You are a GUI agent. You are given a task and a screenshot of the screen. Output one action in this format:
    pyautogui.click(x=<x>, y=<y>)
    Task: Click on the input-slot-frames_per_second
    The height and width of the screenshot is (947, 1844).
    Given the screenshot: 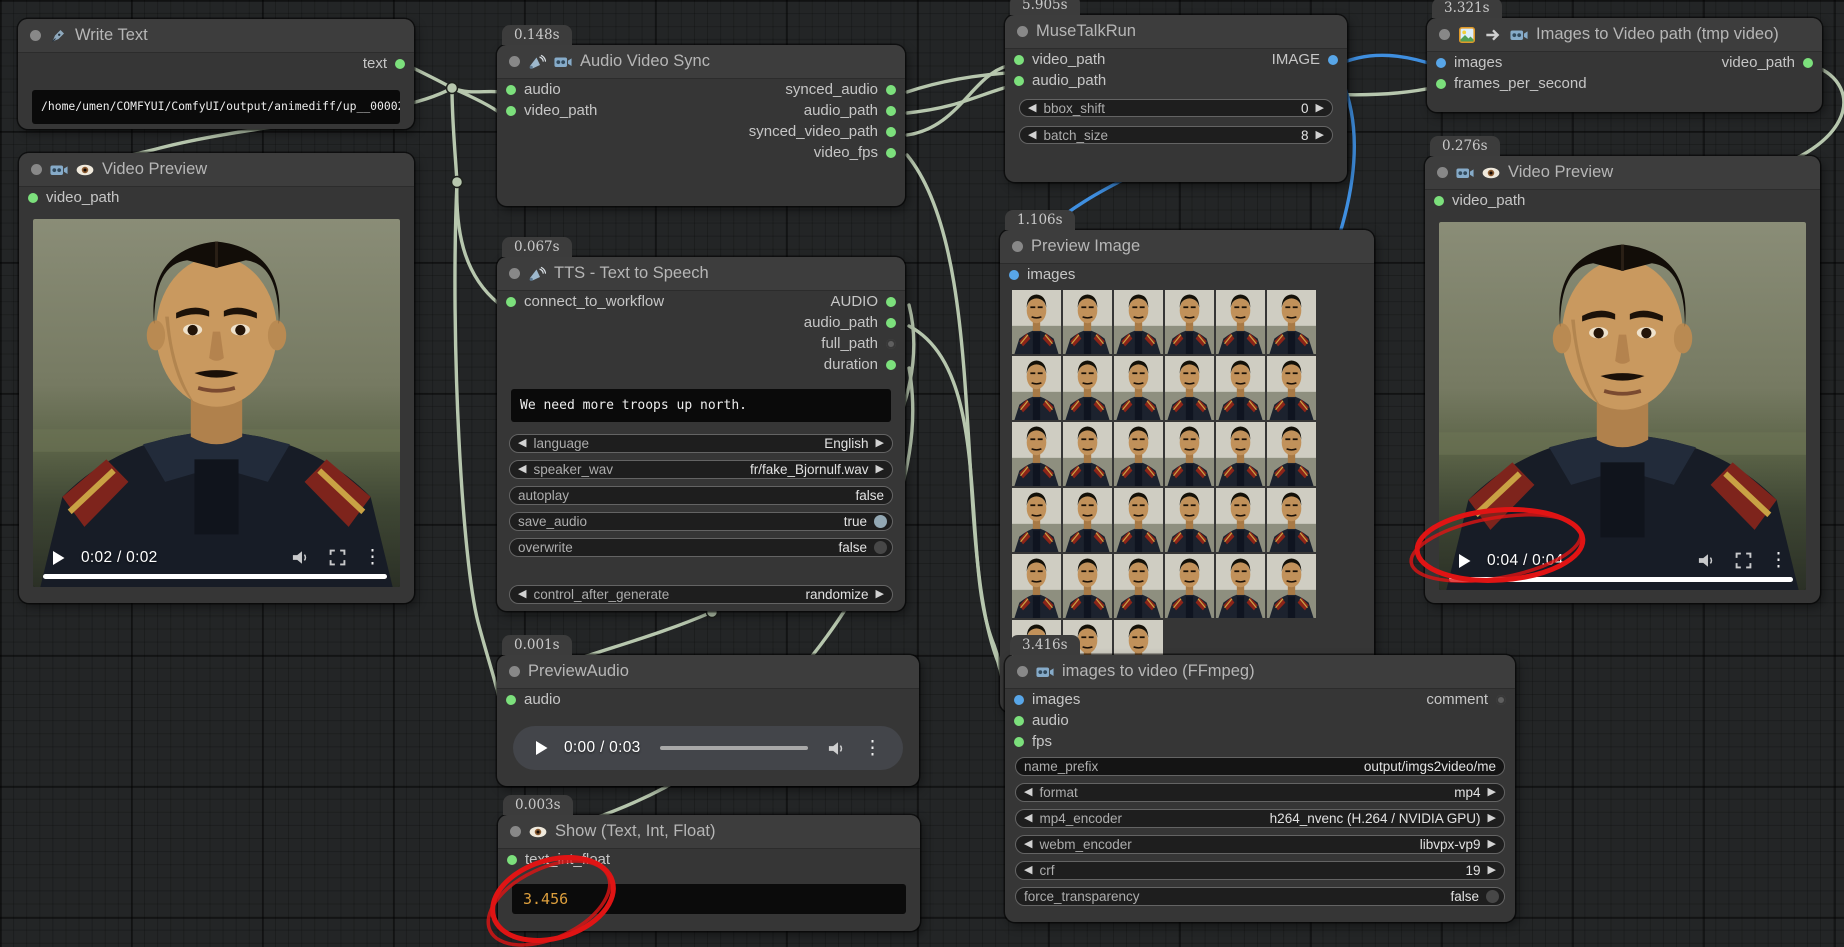 What is the action you would take?
    pyautogui.click(x=1441, y=83)
    